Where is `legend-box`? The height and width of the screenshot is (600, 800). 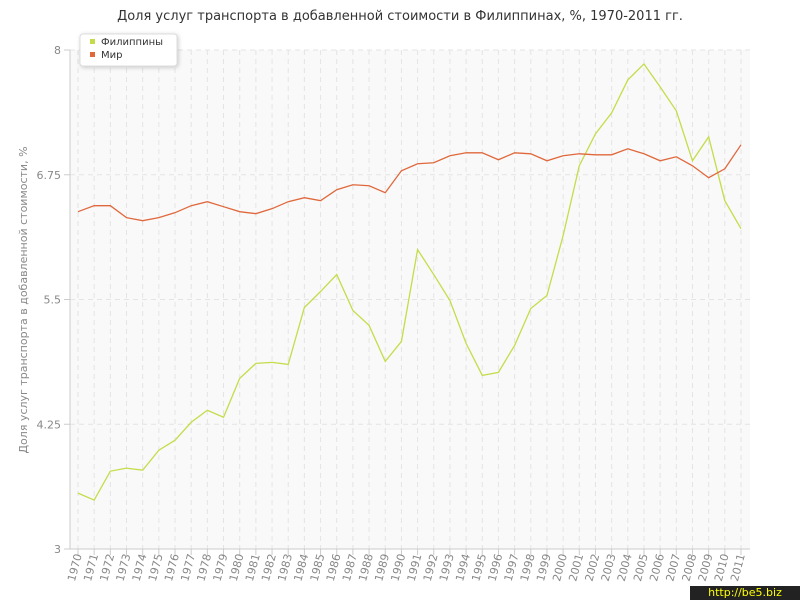
legend-box is located at coordinates (128, 50).